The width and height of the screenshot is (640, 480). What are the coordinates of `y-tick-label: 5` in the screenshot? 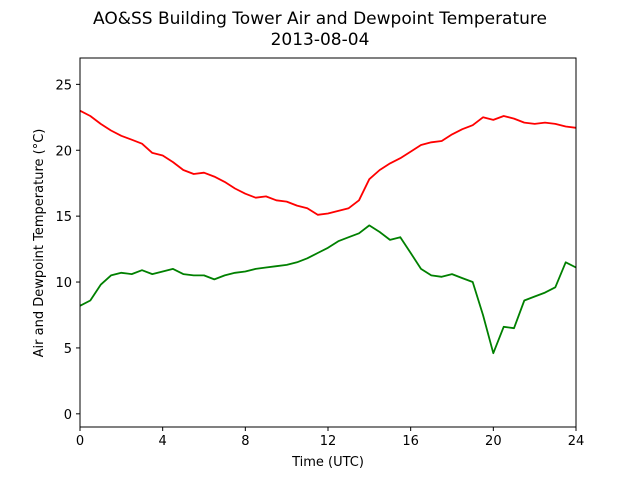 It's located at (68, 349).